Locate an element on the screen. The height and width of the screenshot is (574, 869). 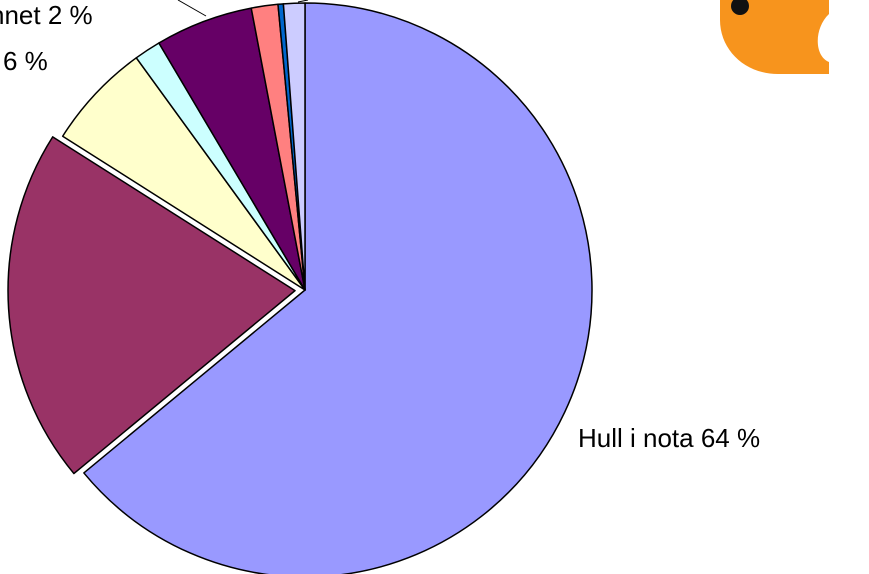
orange-bird-logo is located at coordinates (774, 37).